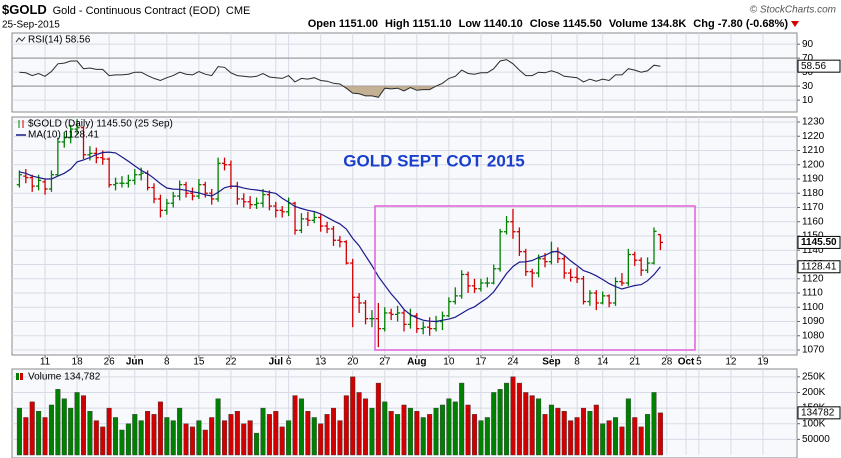 The width and height of the screenshot is (841, 458). What do you see at coordinates (322, 24) in the screenshot?
I see `quote-label: Open` at bounding box center [322, 24].